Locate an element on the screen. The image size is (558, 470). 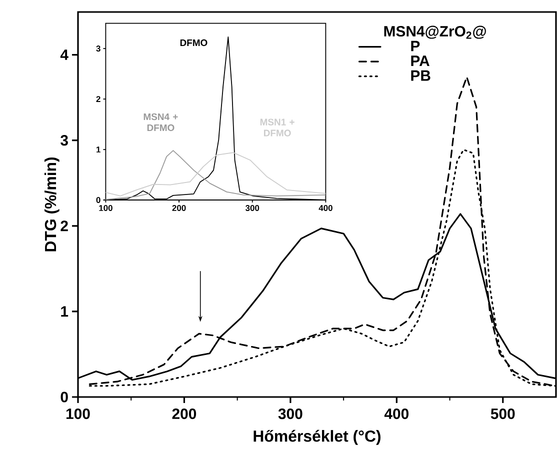
y-tick-label: 4 is located at coordinates (64, 55).